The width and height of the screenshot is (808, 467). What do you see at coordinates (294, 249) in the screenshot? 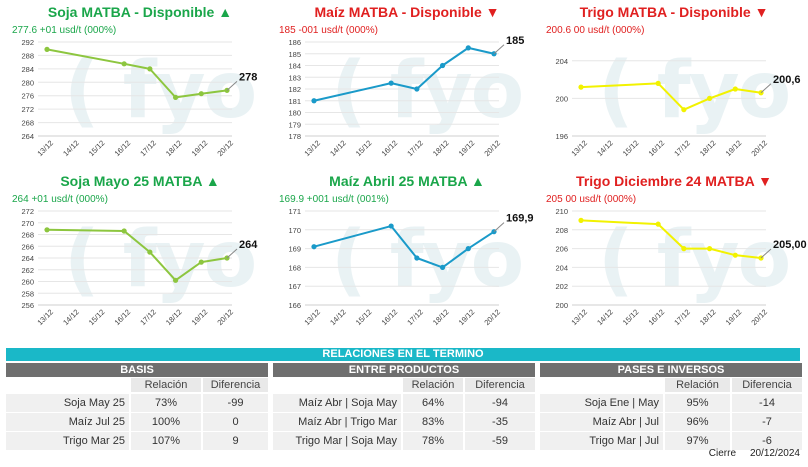
I see `y-tick-label: 169` at bounding box center [294, 249].